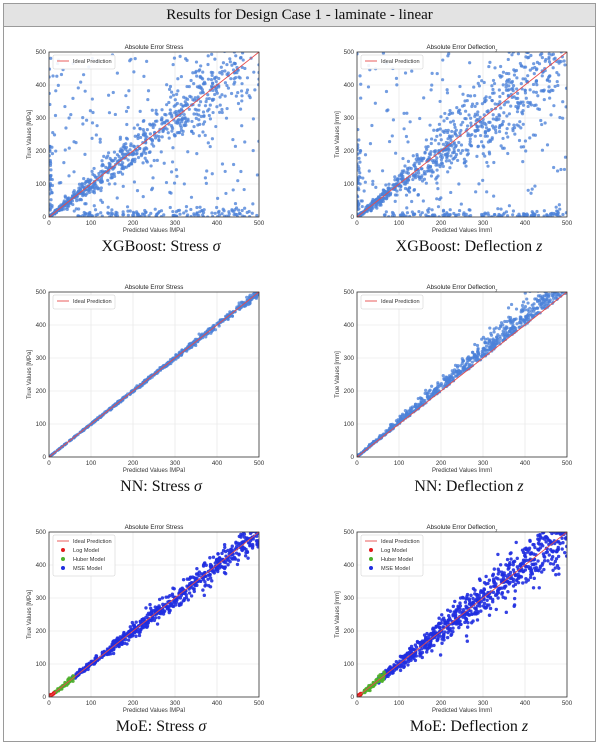  I want to click on chart-title: Absolute Error Deflectionz, so click(462, 288).